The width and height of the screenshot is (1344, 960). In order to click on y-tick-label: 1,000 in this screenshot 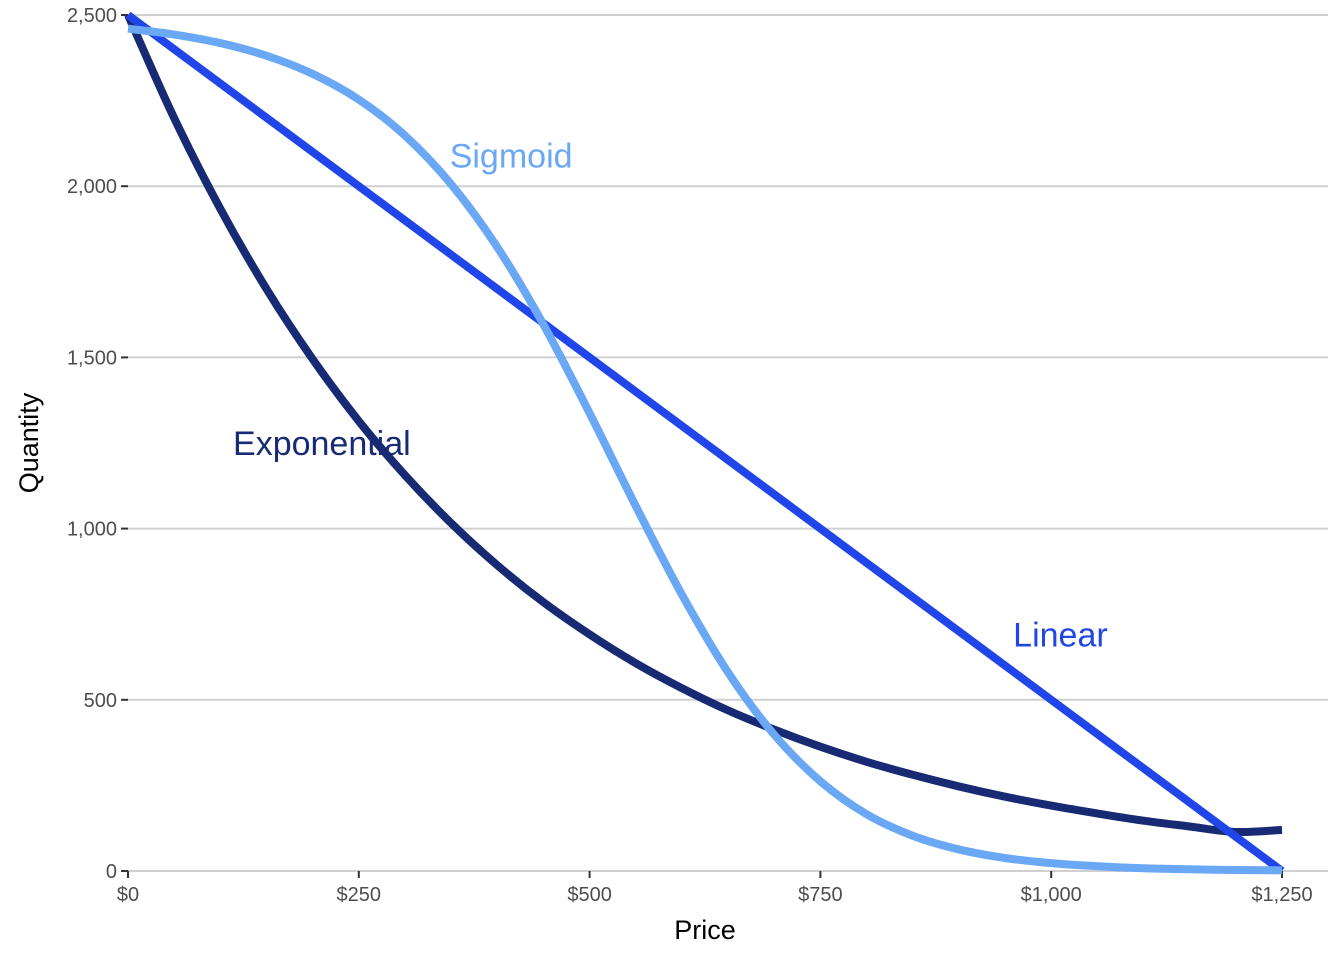, I will do `click(92, 530)`.